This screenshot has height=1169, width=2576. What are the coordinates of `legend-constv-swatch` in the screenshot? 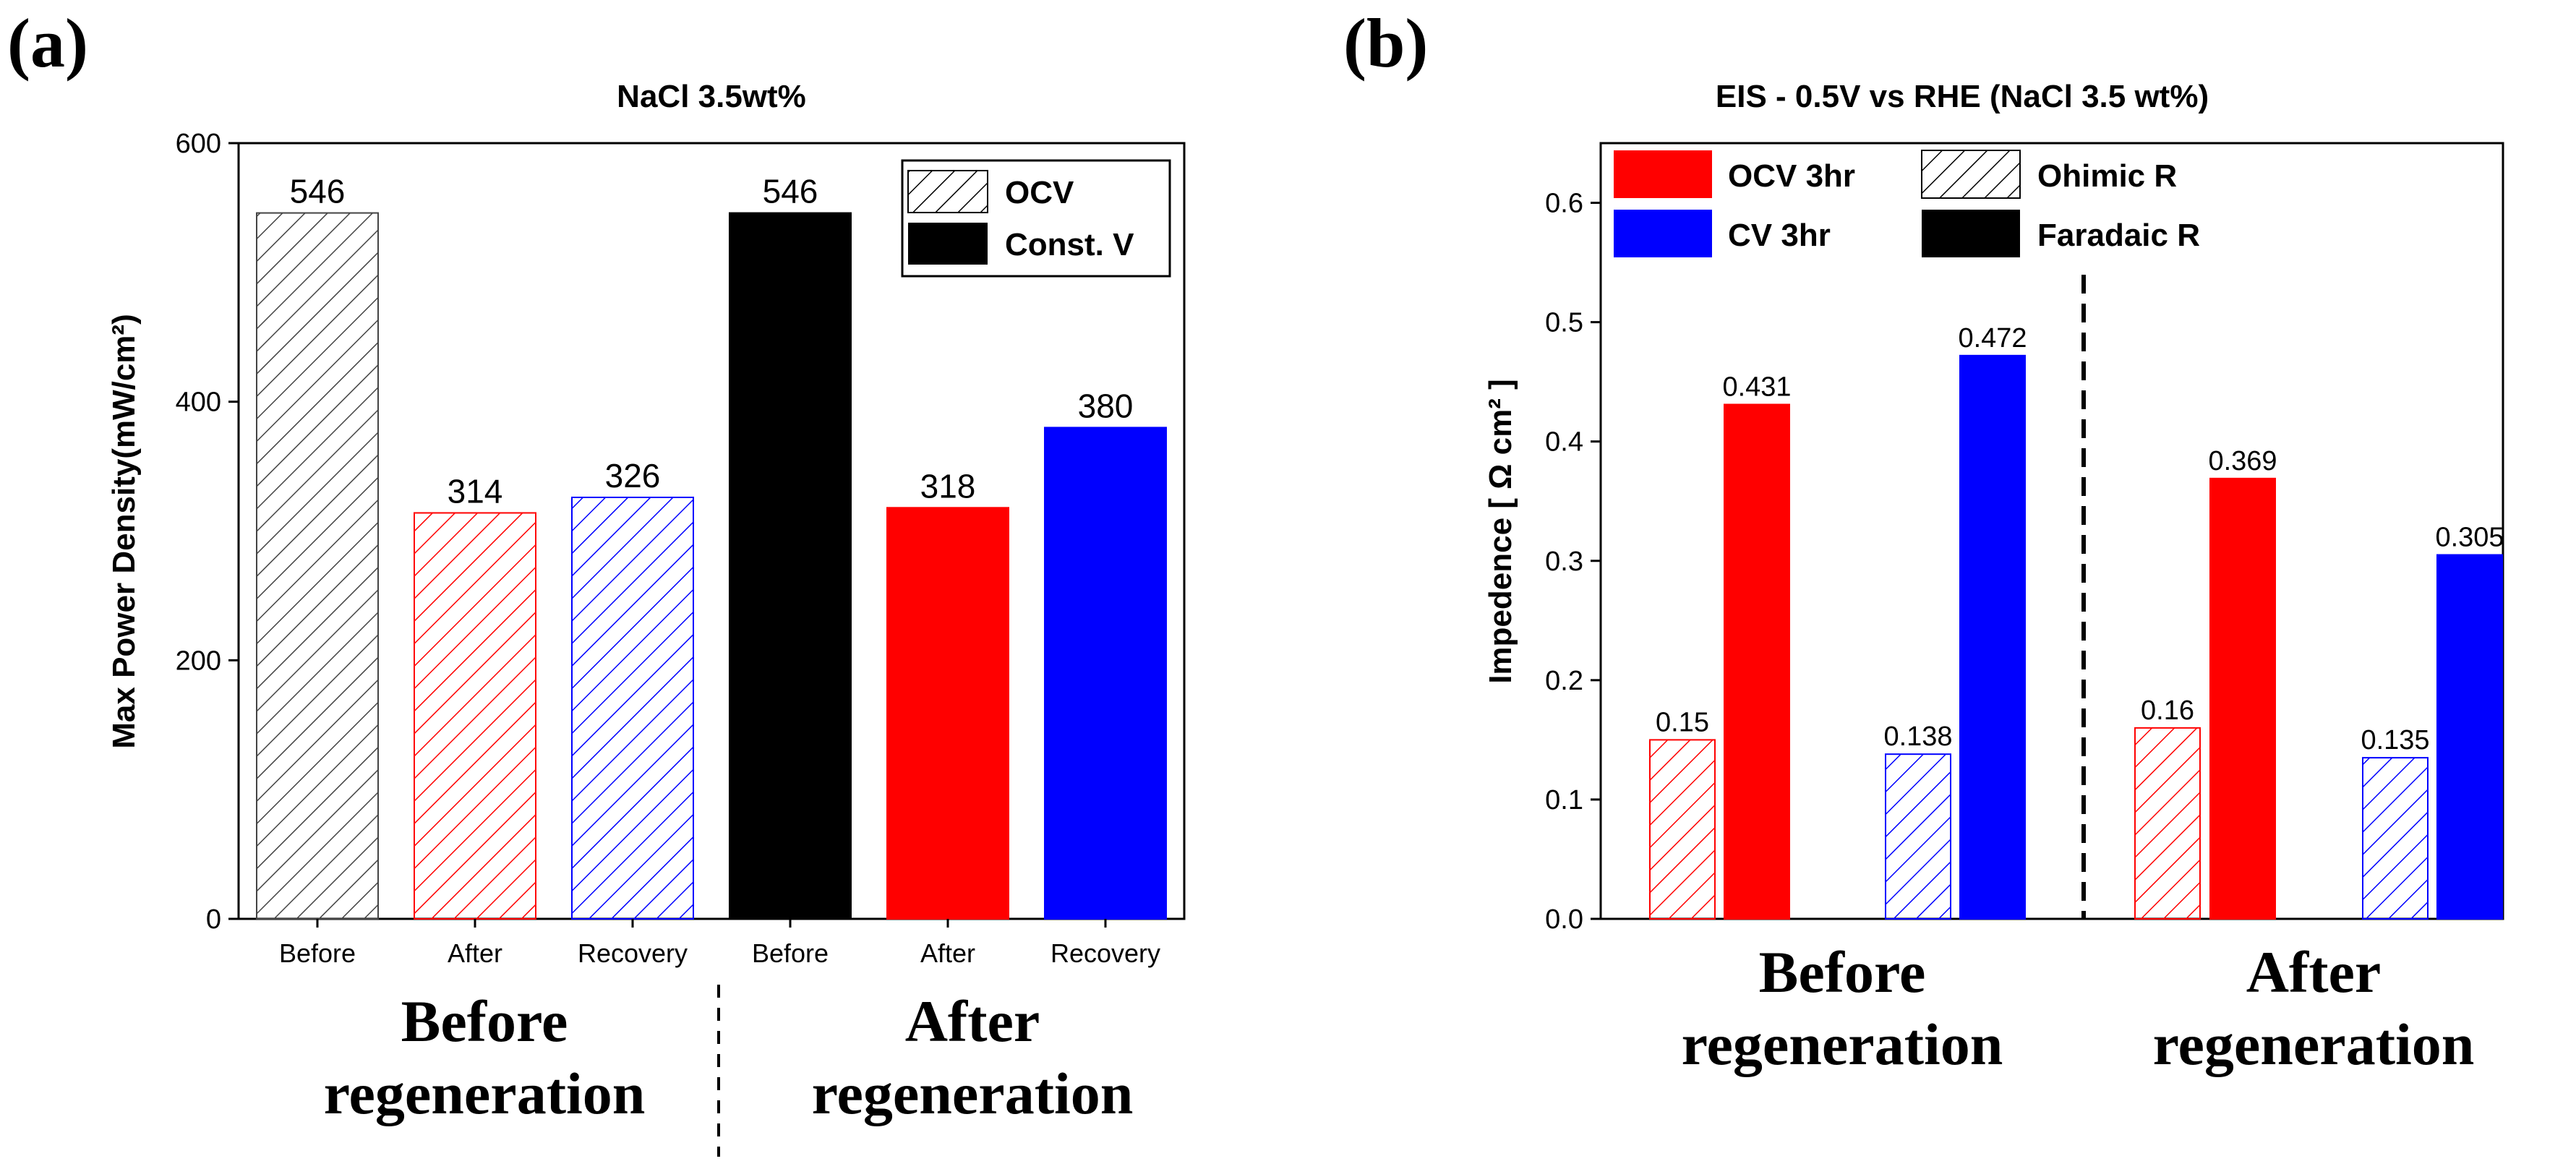 It's located at (948, 244).